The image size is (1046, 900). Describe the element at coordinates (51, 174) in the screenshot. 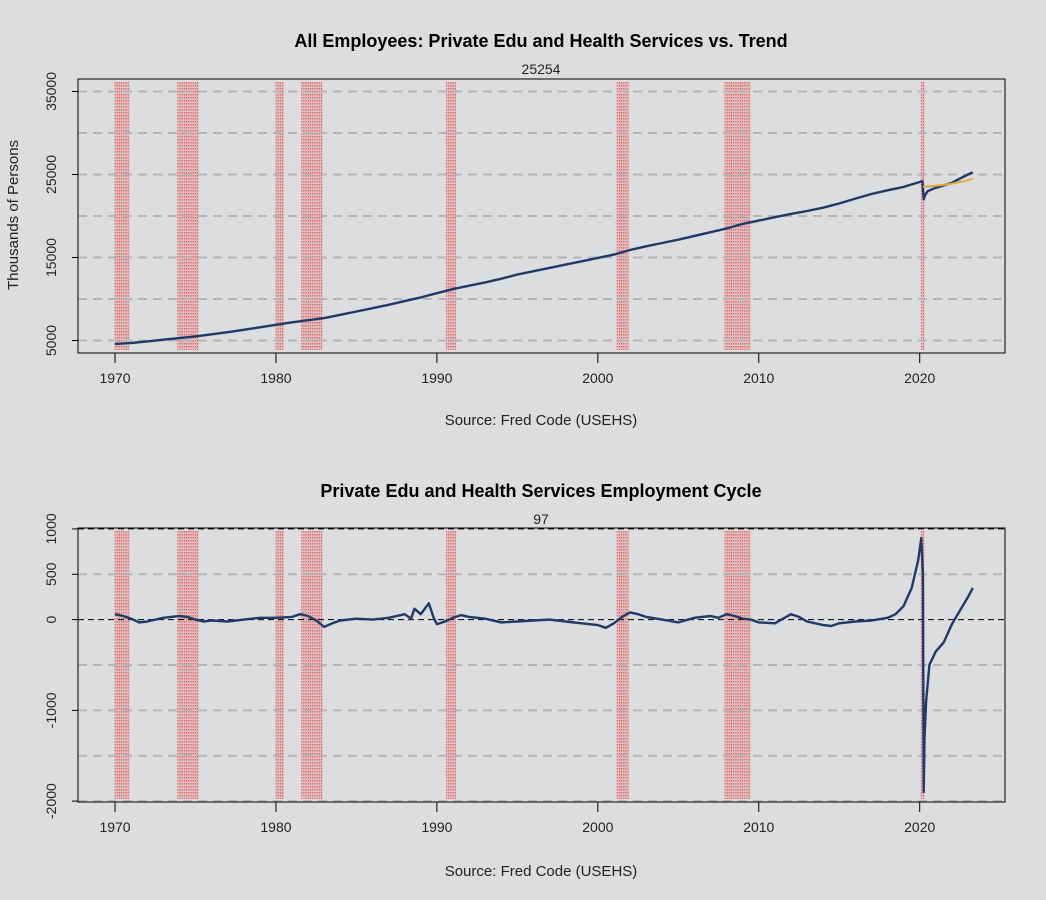

I see `y-tick-label: 25000` at that location.